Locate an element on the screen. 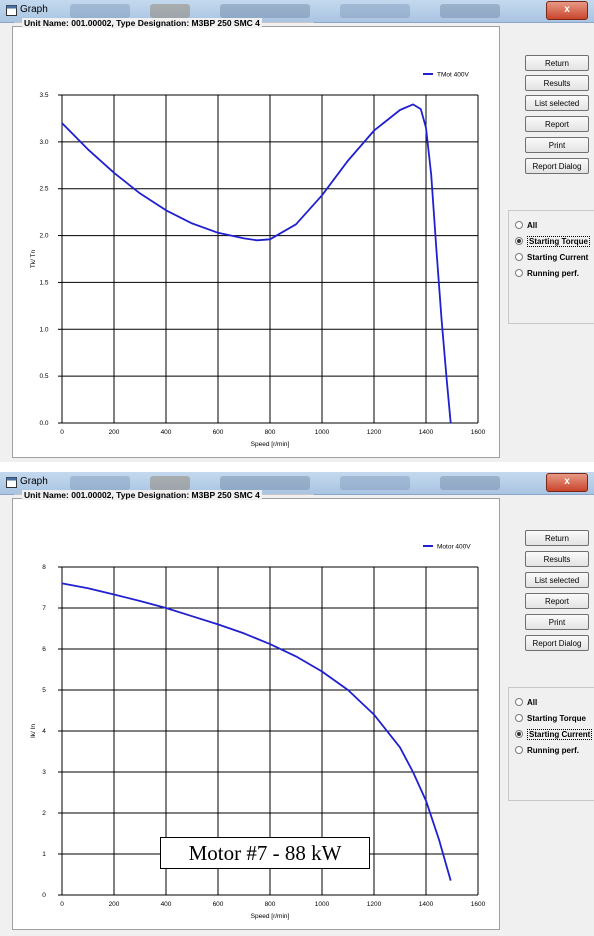 The width and height of the screenshot is (594, 936). y-tick-label: 2.0 is located at coordinates (43, 236).